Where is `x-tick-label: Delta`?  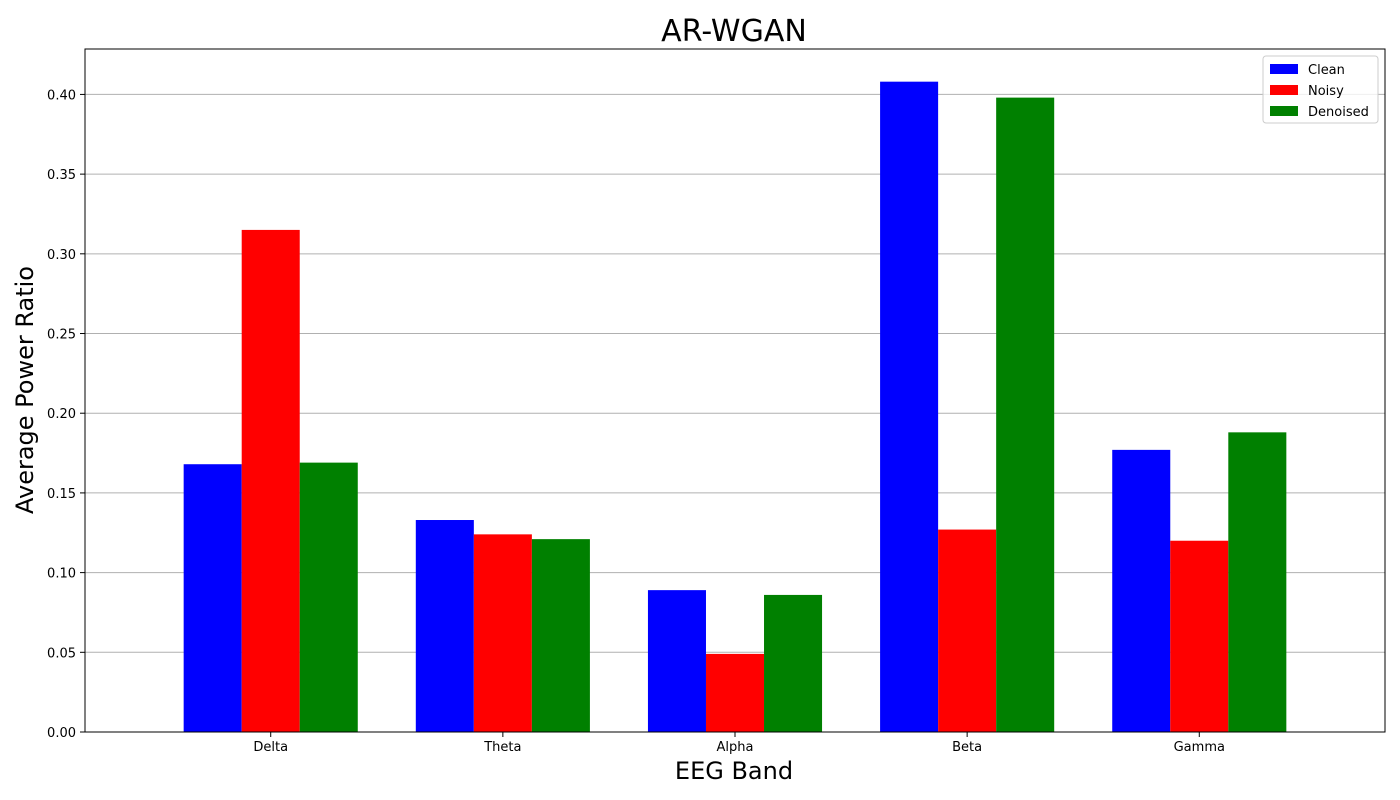
x-tick-label: Delta is located at coordinates (270, 747).